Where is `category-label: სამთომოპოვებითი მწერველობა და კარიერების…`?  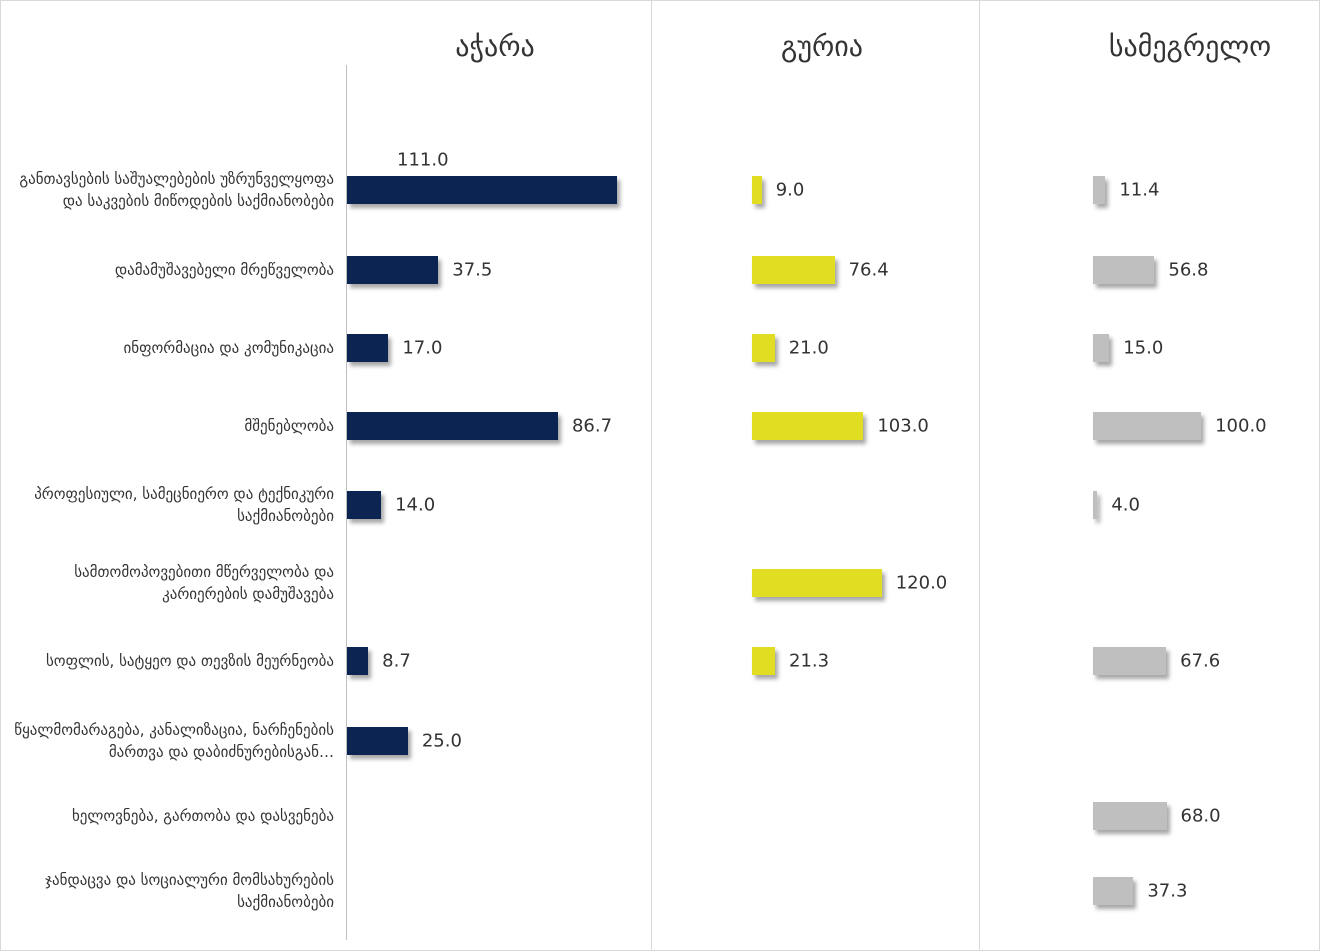 category-label: სამთომოპოვებითი მწერველობა და კარიერების… is located at coordinates (204, 583).